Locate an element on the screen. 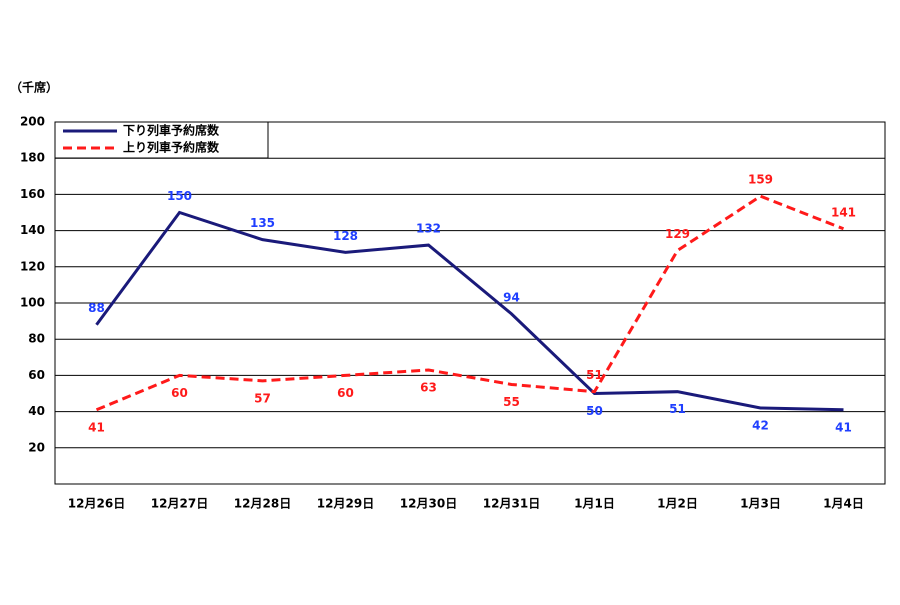 The height and width of the screenshot is (605, 900). x-tick-label: 12月26日 is located at coordinates (96, 504).